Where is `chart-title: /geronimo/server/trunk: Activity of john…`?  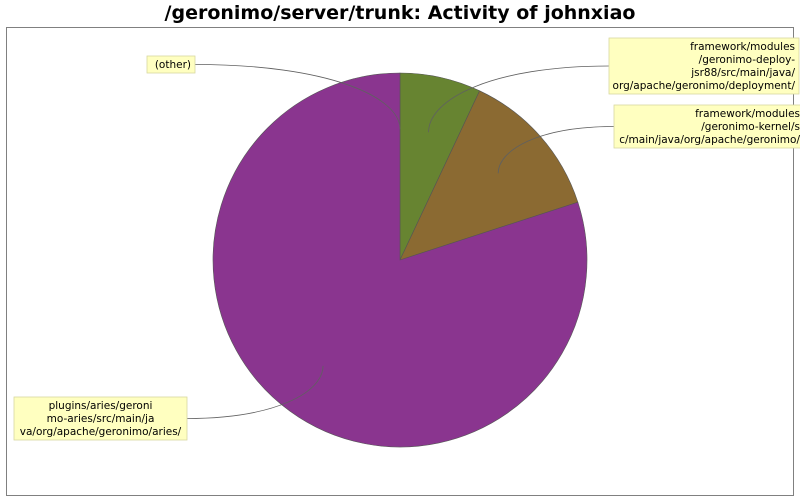
chart-title: /geronimo/server/trunk: Activity of john… is located at coordinates (400, 13).